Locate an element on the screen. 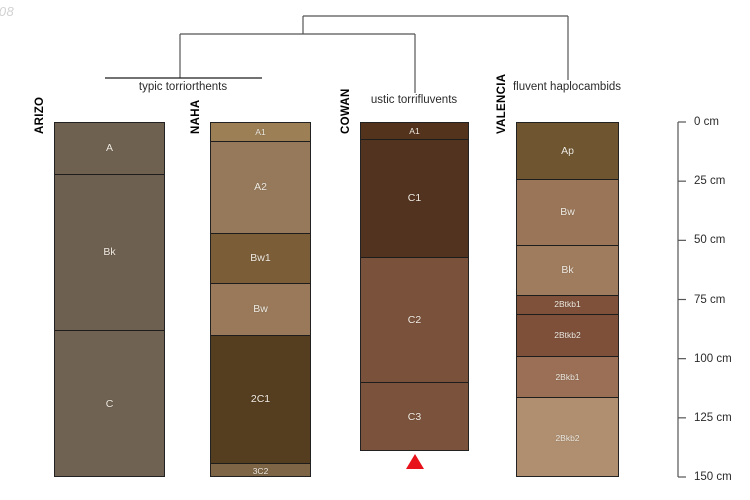  axis-tick-label: 0 cm is located at coordinates (706, 122).